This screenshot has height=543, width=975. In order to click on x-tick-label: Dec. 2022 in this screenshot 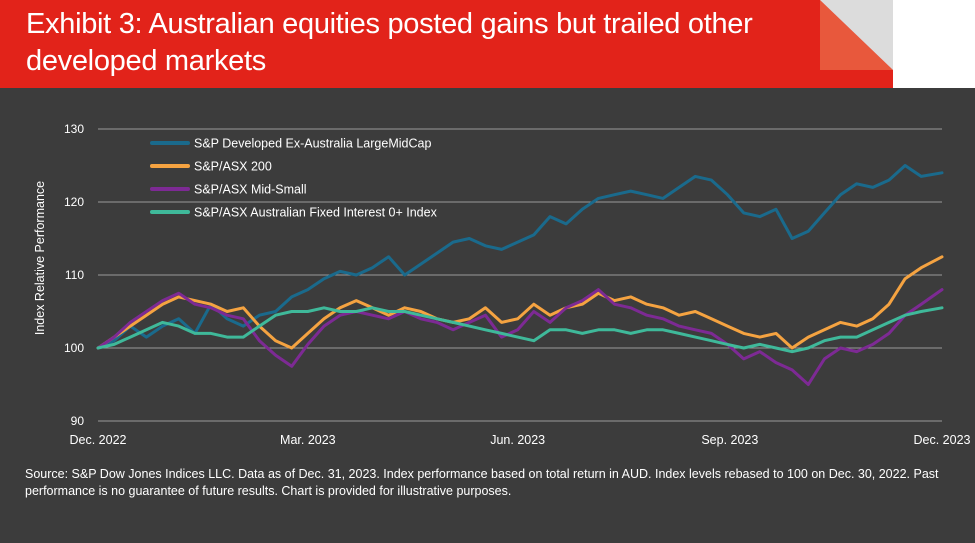, I will do `click(98, 440)`.